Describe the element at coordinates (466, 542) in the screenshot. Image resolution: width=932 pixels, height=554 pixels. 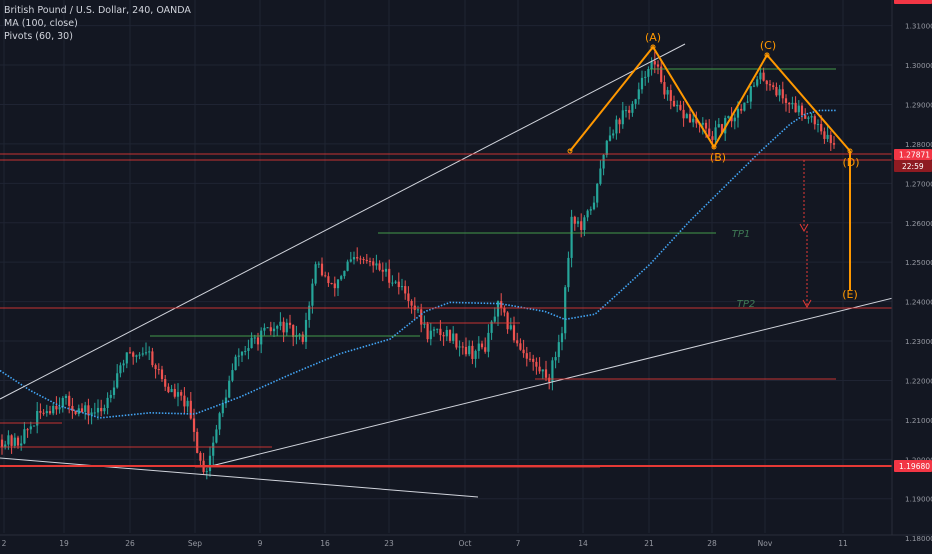
I see `time-axis: 2 19 26 Sep 9 16 23 Oct 7 14 21 28 Nov 11` at that location.